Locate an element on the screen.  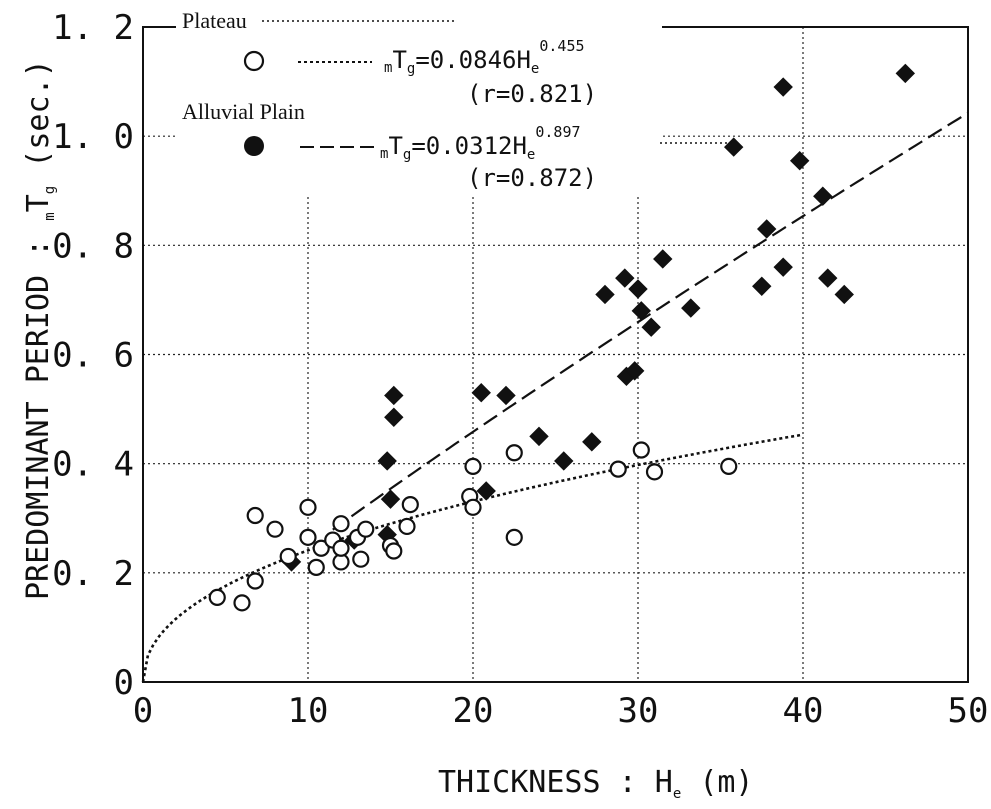
y-tick-label: 0. 4 is located at coordinates (93, 465).